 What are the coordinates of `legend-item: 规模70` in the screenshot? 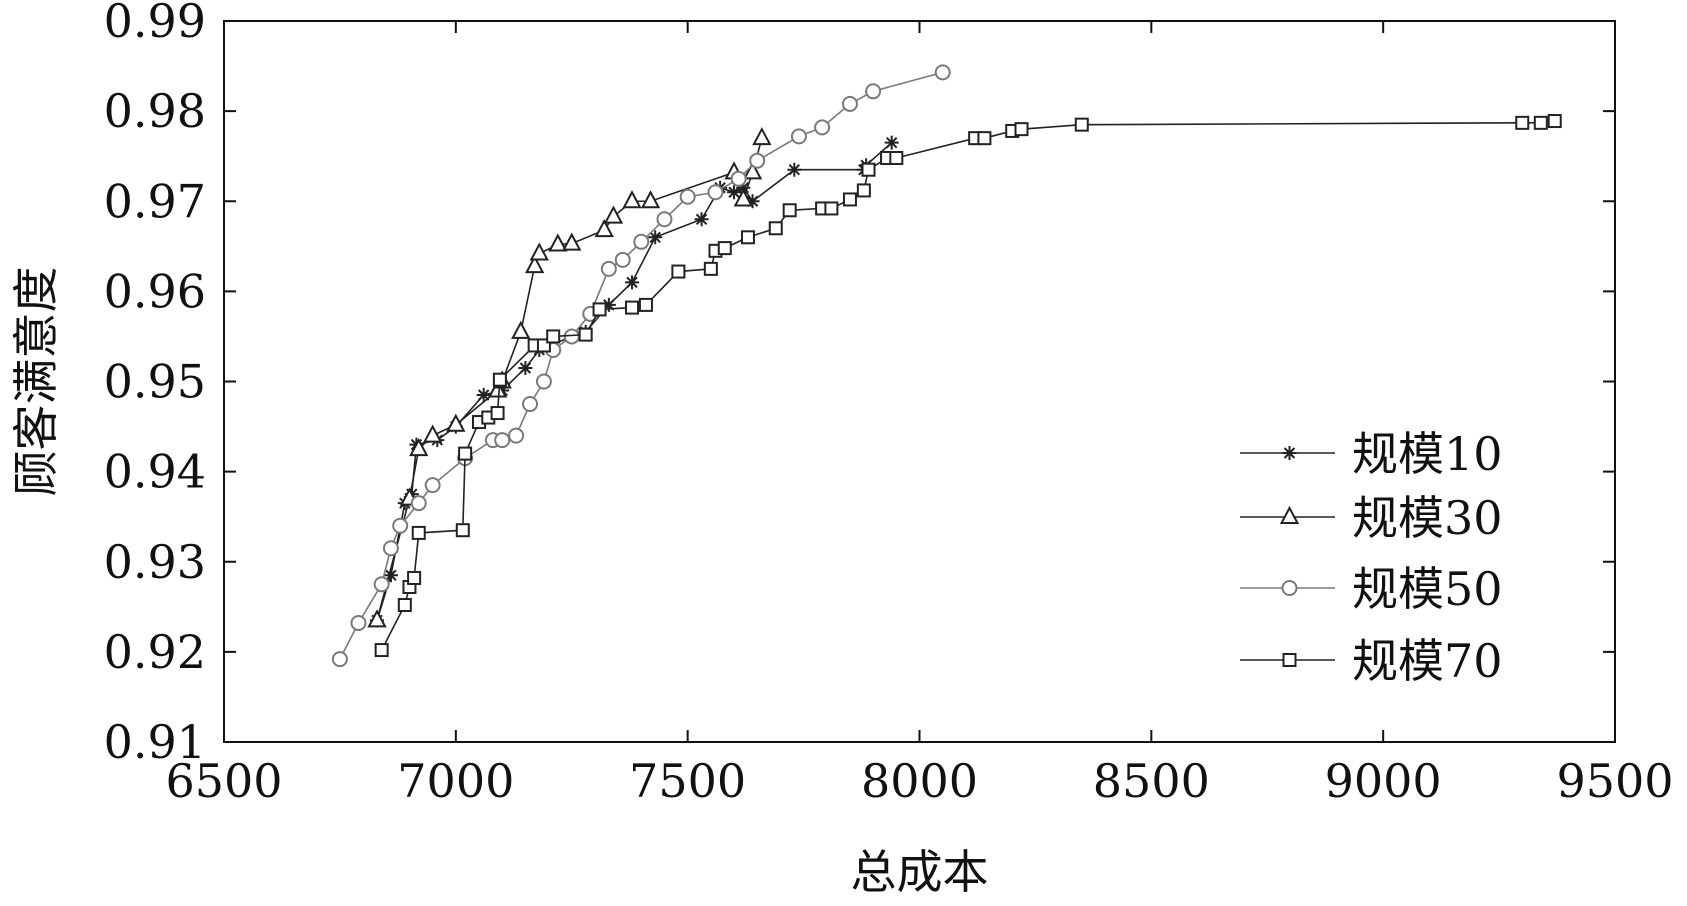 It's located at (1371, 661).